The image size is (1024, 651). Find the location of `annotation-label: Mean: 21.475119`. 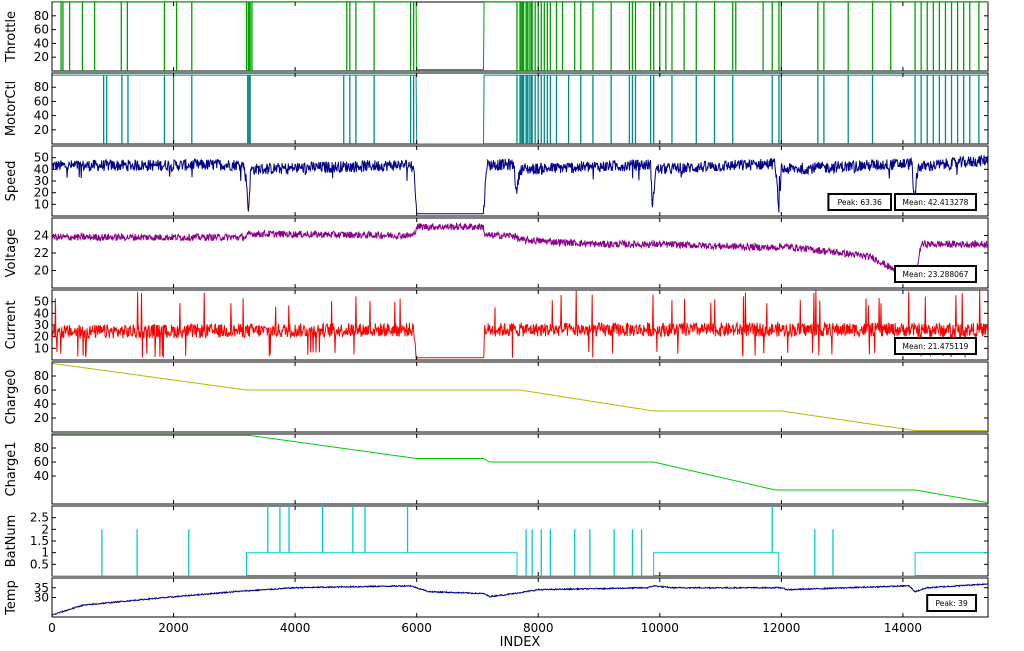

annotation-label: Mean: 21.475119 is located at coordinates (936, 346).